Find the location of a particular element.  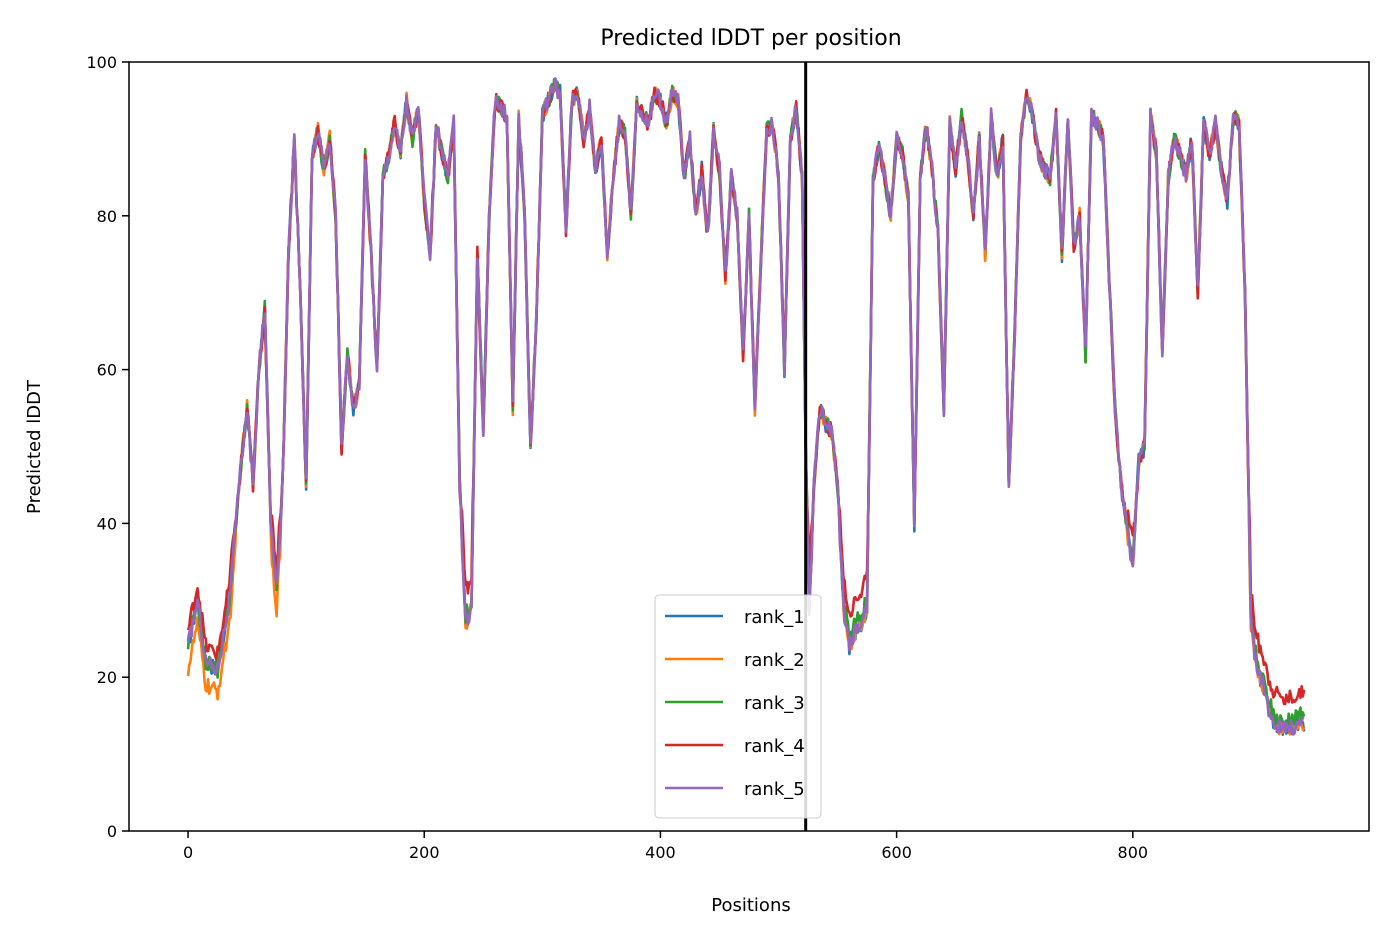

legend-label-rank_1: rank_1 is located at coordinates (774, 617).